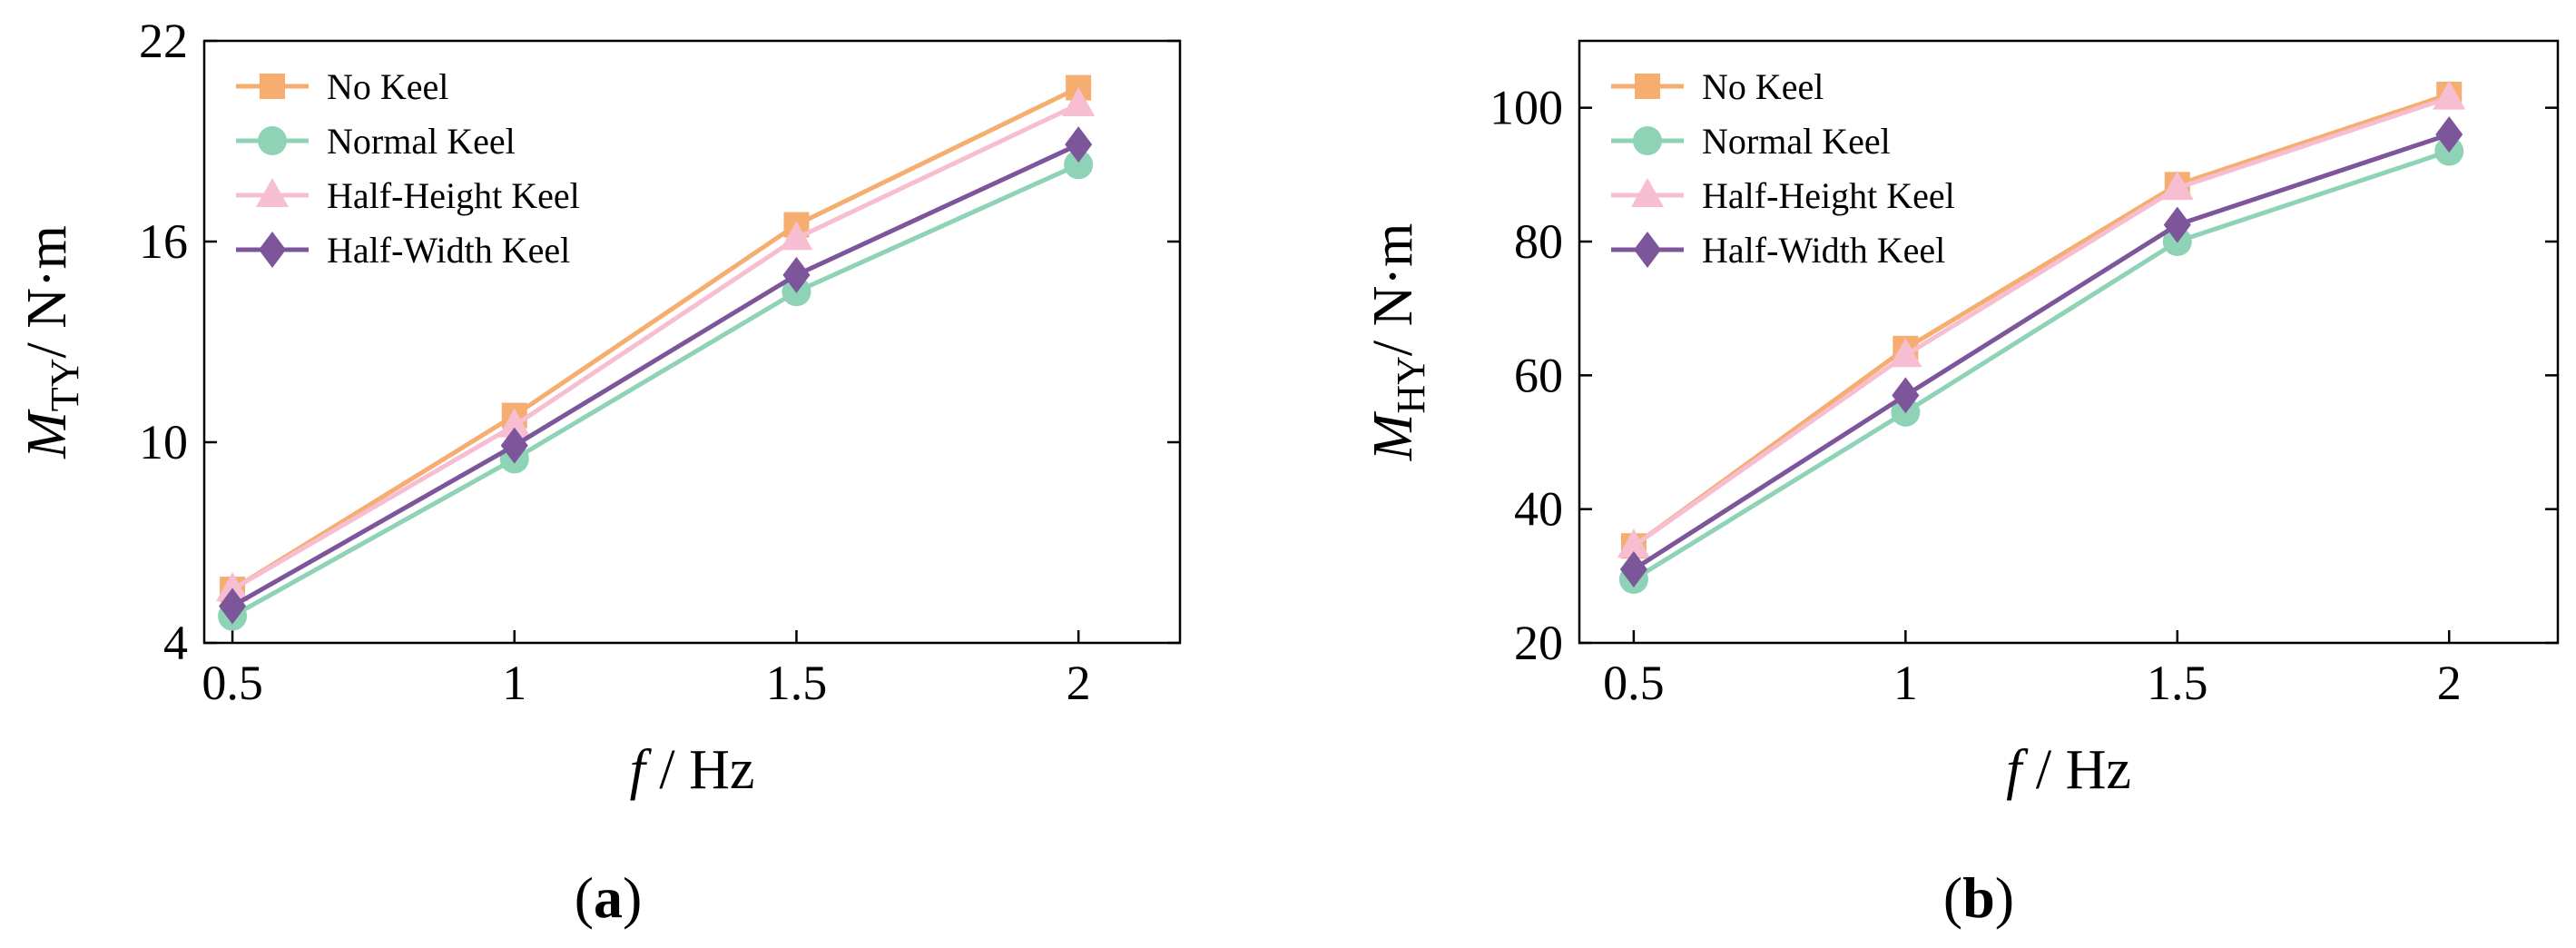 The image size is (2576, 948). Describe the element at coordinates (1538, 375) in the screenshot. I see `y-tick-label: 60` at that location.